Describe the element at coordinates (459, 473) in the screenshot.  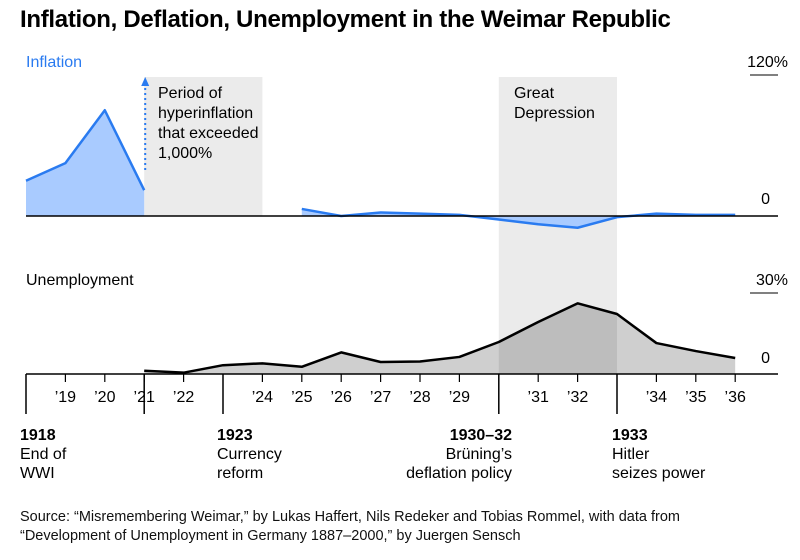
I see `event-desc-3-2: deflation policy` at that location.